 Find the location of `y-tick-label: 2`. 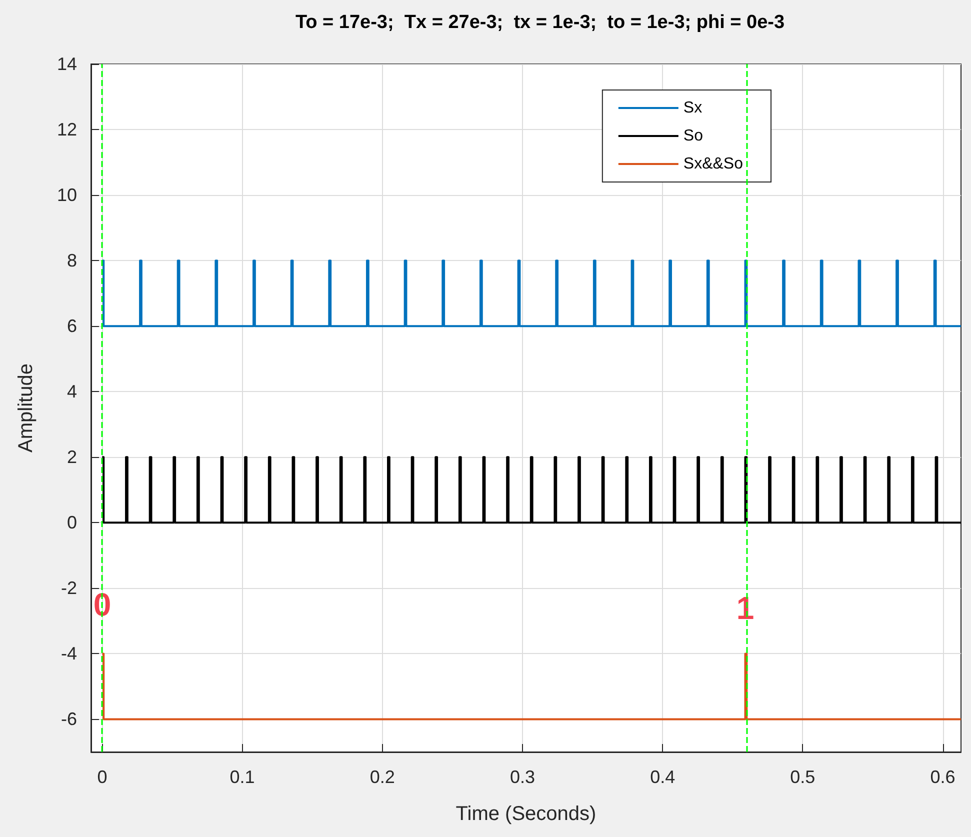

y-tick-label: 2 is located at coordinates (71, 457).